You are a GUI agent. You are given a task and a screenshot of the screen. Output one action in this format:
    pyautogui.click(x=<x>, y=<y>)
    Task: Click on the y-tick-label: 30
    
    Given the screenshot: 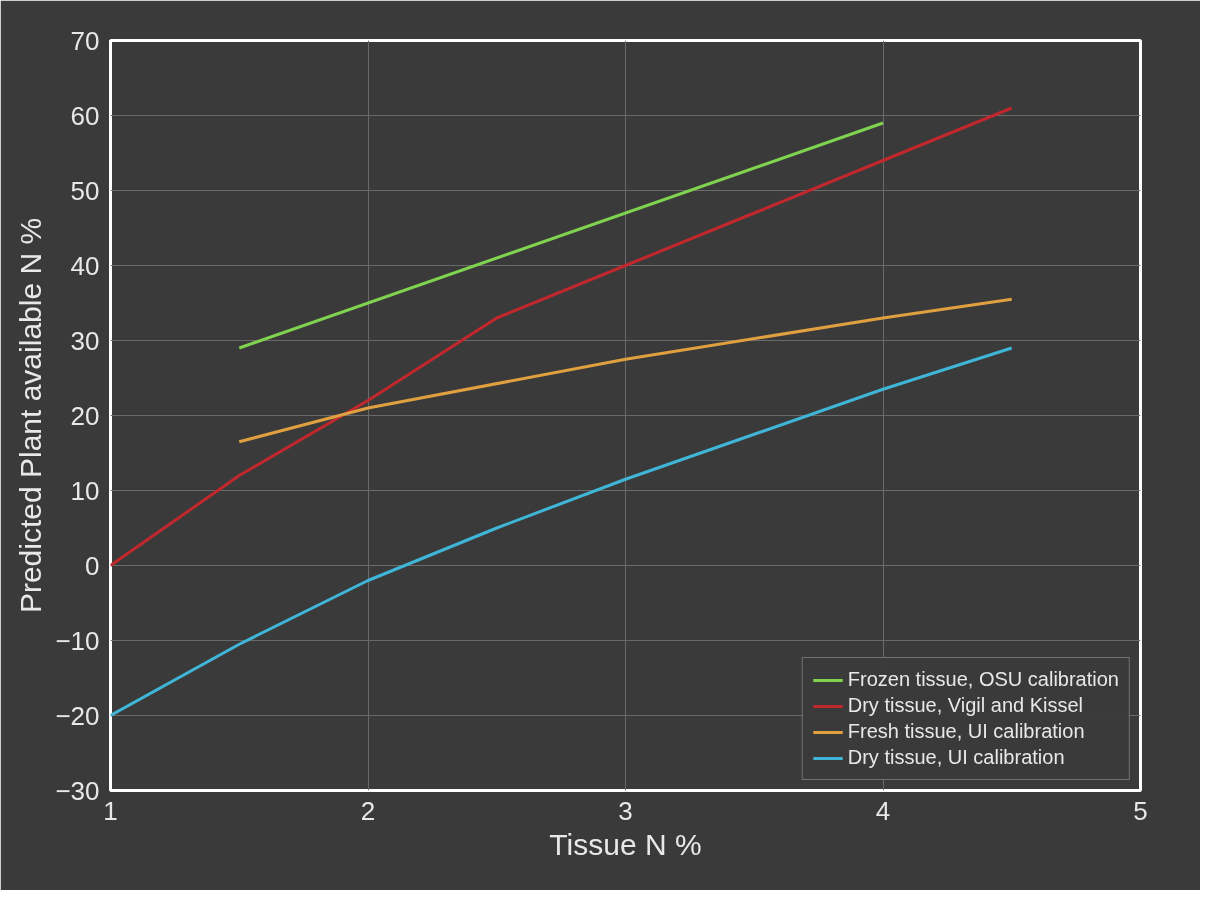 What is the action you would take?
    pyautogui.click(x=85, y=340)
    